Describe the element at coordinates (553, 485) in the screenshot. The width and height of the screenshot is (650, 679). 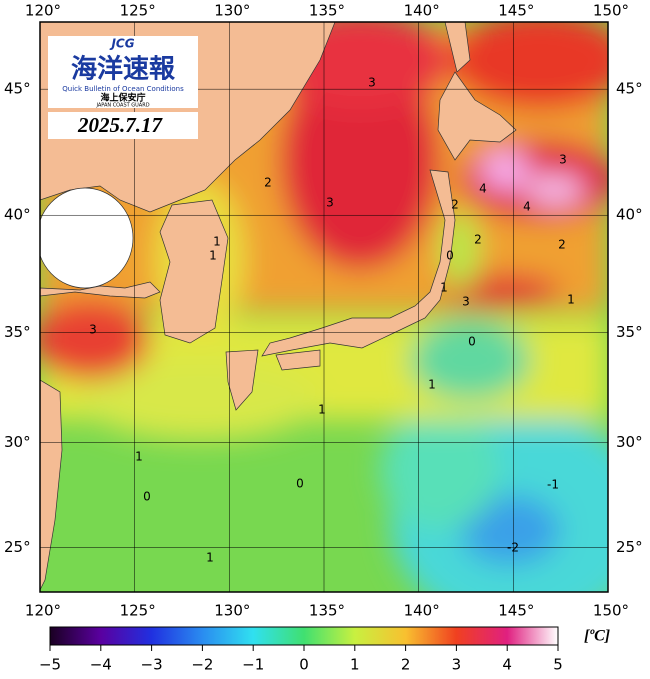
I see `contour-label: -1` at that location.